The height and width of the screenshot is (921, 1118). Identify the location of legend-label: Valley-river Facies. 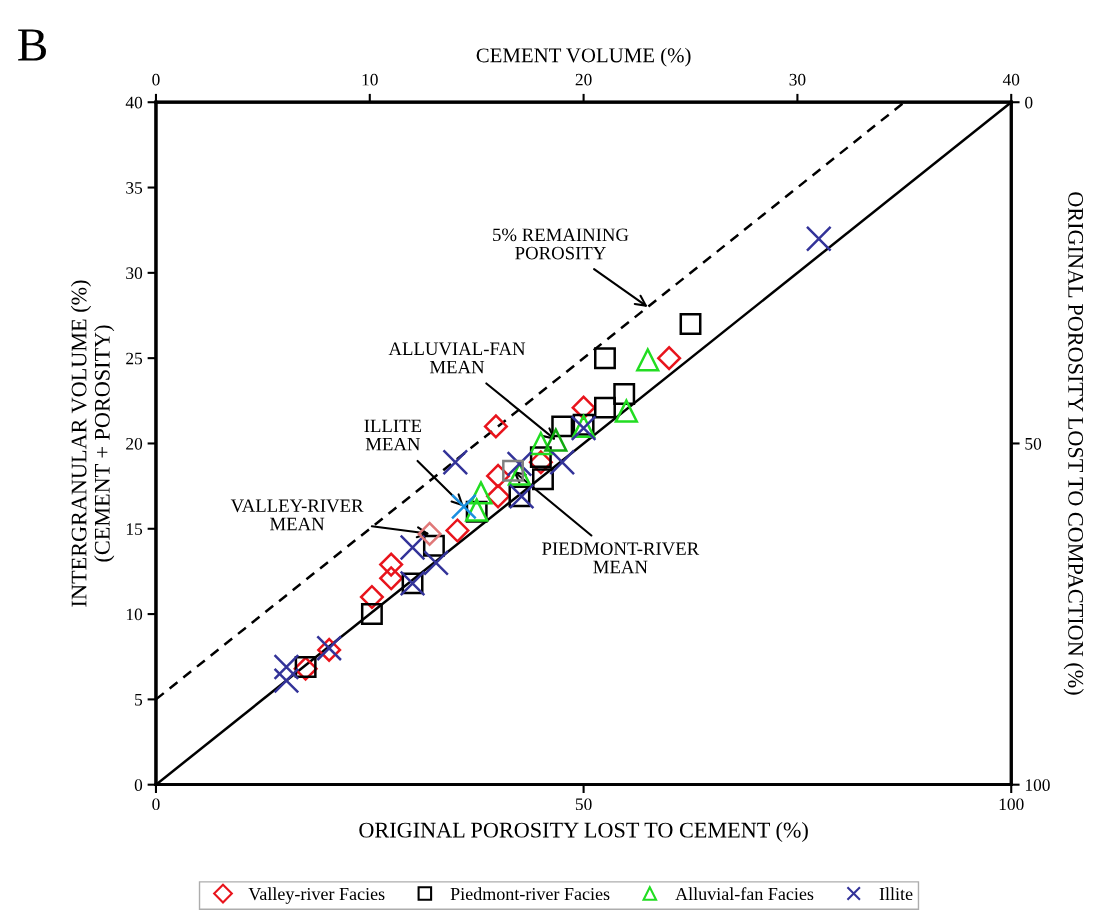
(316, 895).